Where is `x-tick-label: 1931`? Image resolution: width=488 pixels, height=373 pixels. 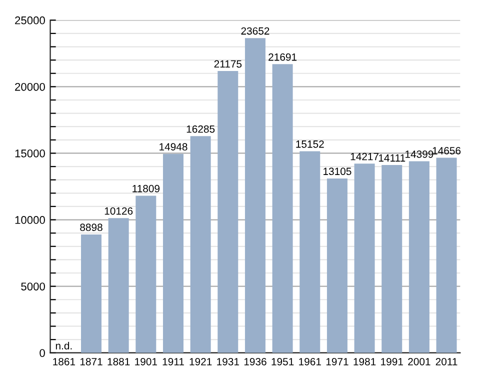
x-tick-label: 1931 is located at coordinates (228, 362).